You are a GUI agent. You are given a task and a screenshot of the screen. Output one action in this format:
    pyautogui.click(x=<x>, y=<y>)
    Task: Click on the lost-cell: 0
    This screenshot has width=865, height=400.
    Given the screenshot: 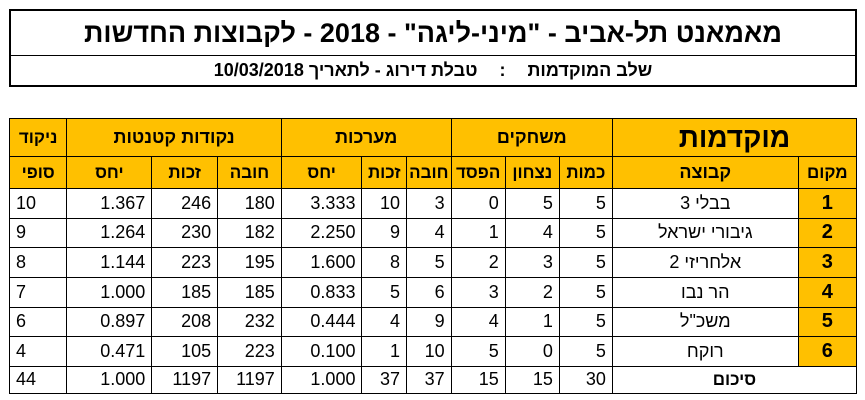 What is the action you would take?
    pyautogui.click(x=478, y=203)
    